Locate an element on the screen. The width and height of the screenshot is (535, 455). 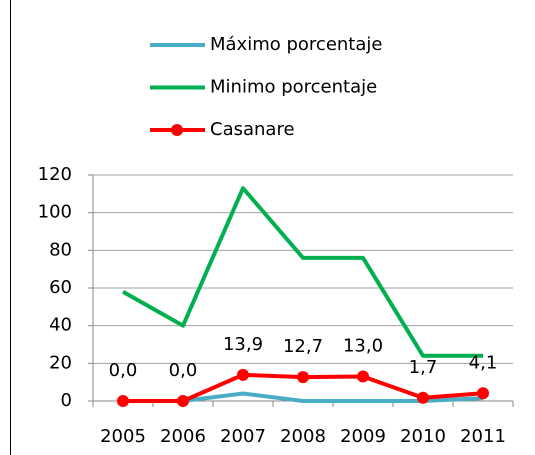
y-tick-label: 0 is located at coordinates (66, 400).